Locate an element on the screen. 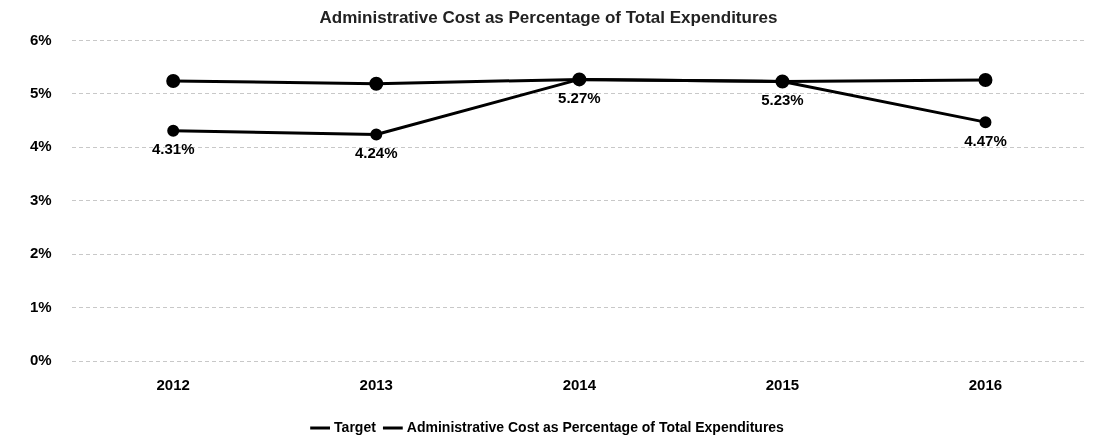 Image resolution: width=1107 pixels, height=445 pixels. x-tick-label: 2012 is located at coordinates (173, 385).